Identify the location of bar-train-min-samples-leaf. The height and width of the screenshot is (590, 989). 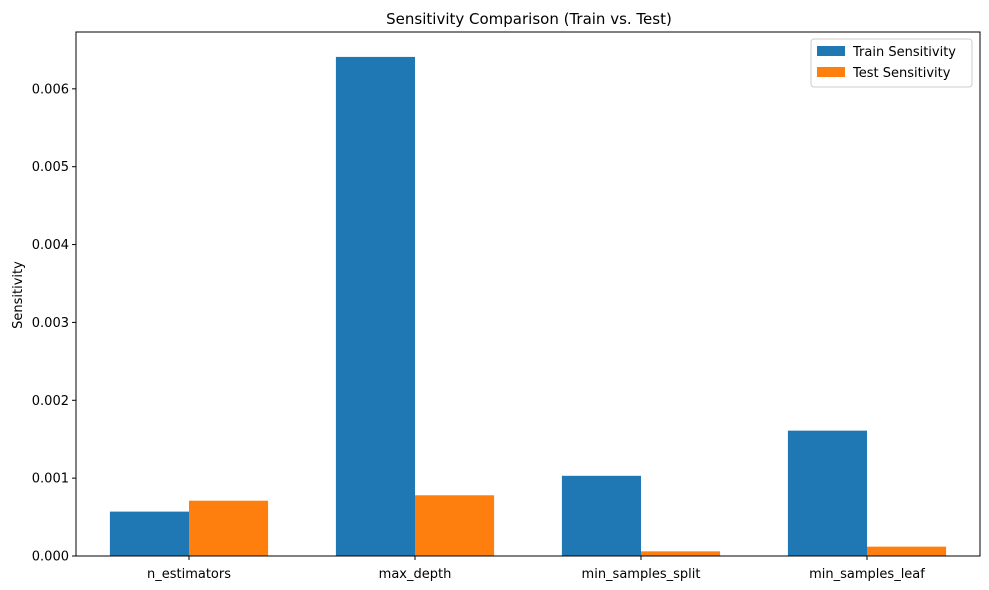
(827, 493).